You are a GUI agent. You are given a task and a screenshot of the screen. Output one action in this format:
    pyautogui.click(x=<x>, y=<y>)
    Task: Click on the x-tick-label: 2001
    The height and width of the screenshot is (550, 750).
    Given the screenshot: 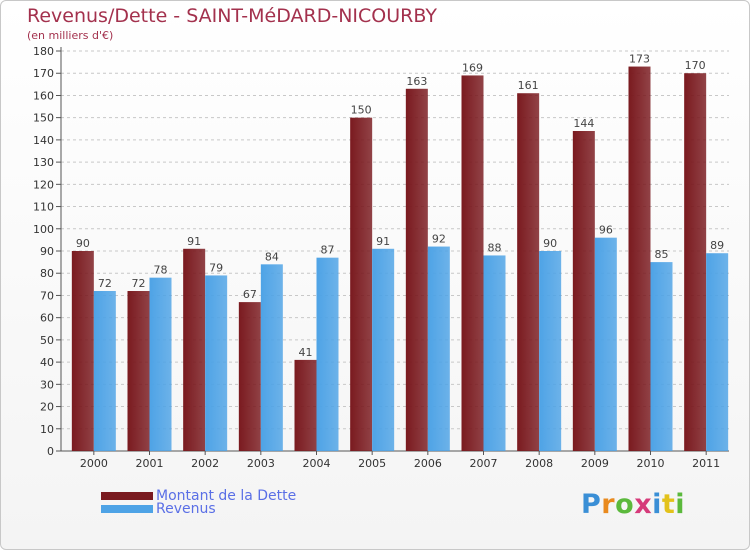 What is the action you would take?
    pyautogui.click(x=150, y=463)
    